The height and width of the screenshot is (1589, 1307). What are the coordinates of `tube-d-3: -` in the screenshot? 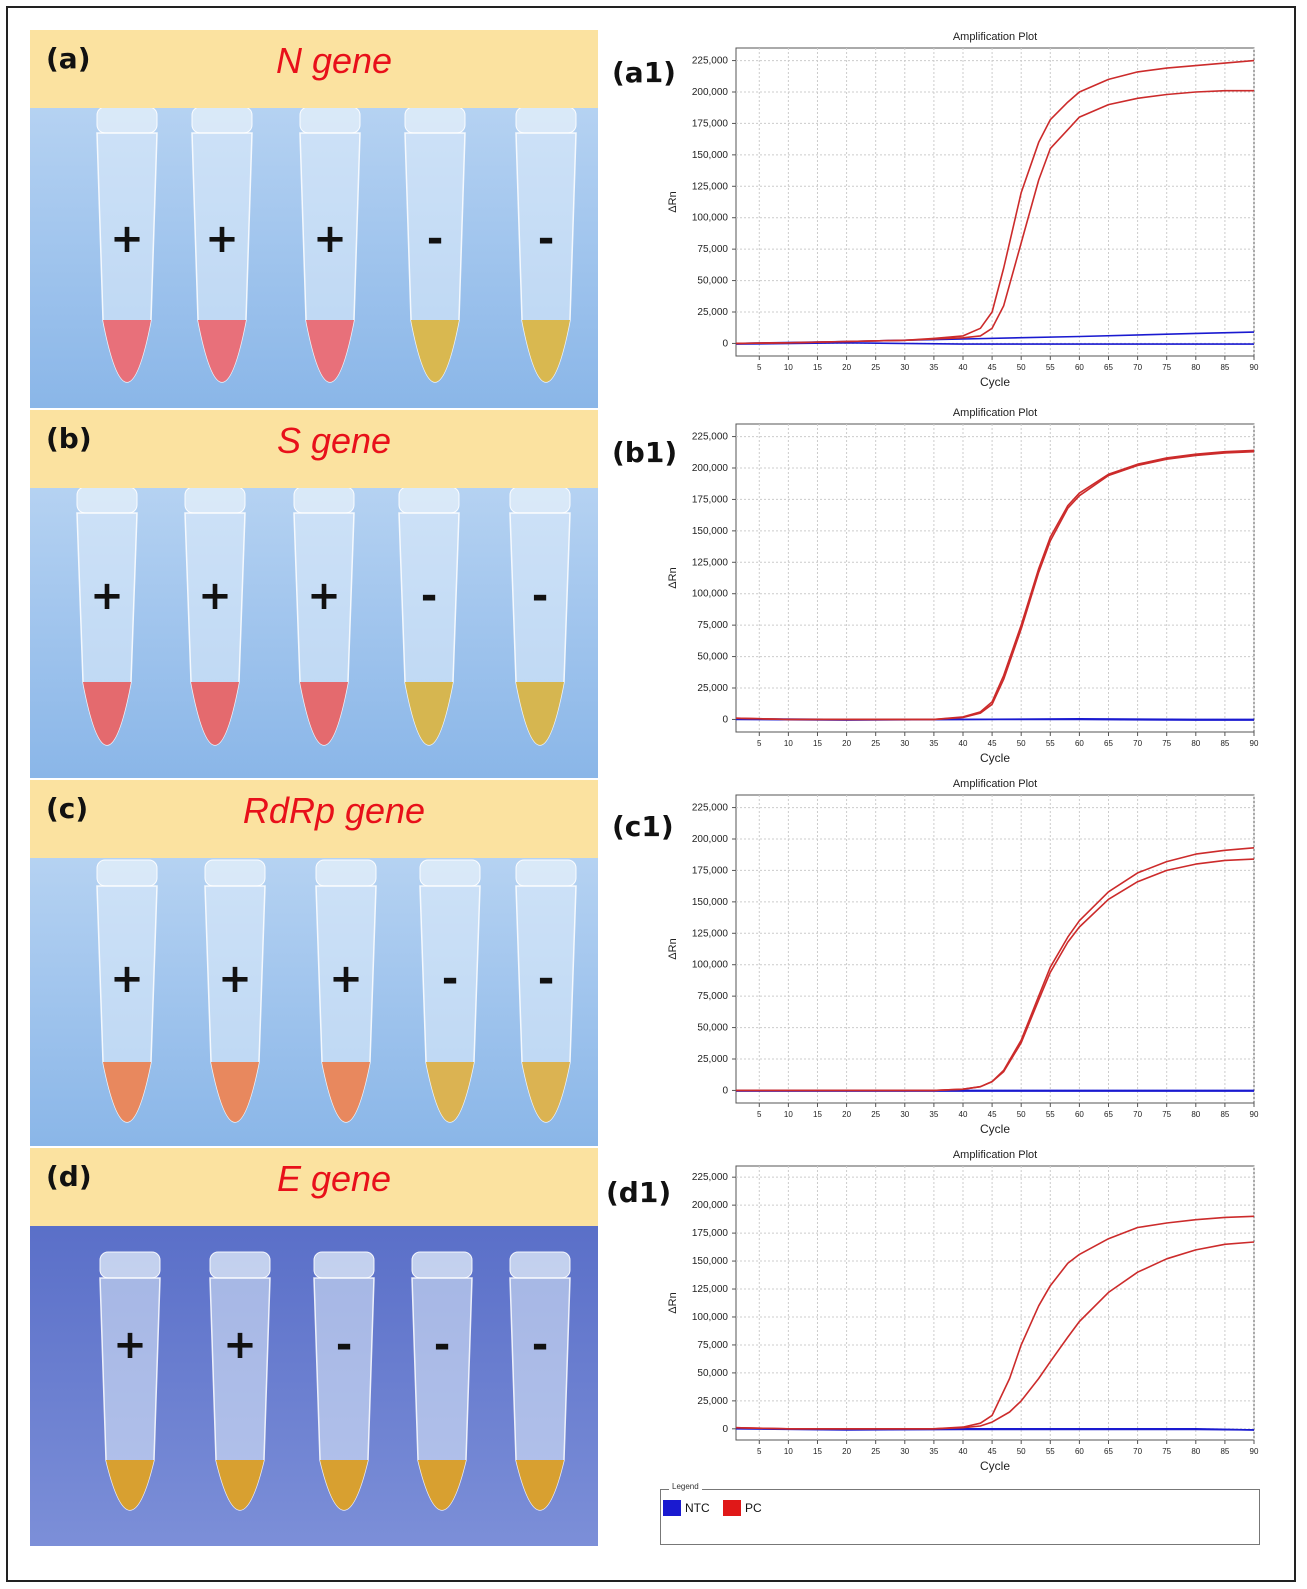 It's located at (344, 1381).